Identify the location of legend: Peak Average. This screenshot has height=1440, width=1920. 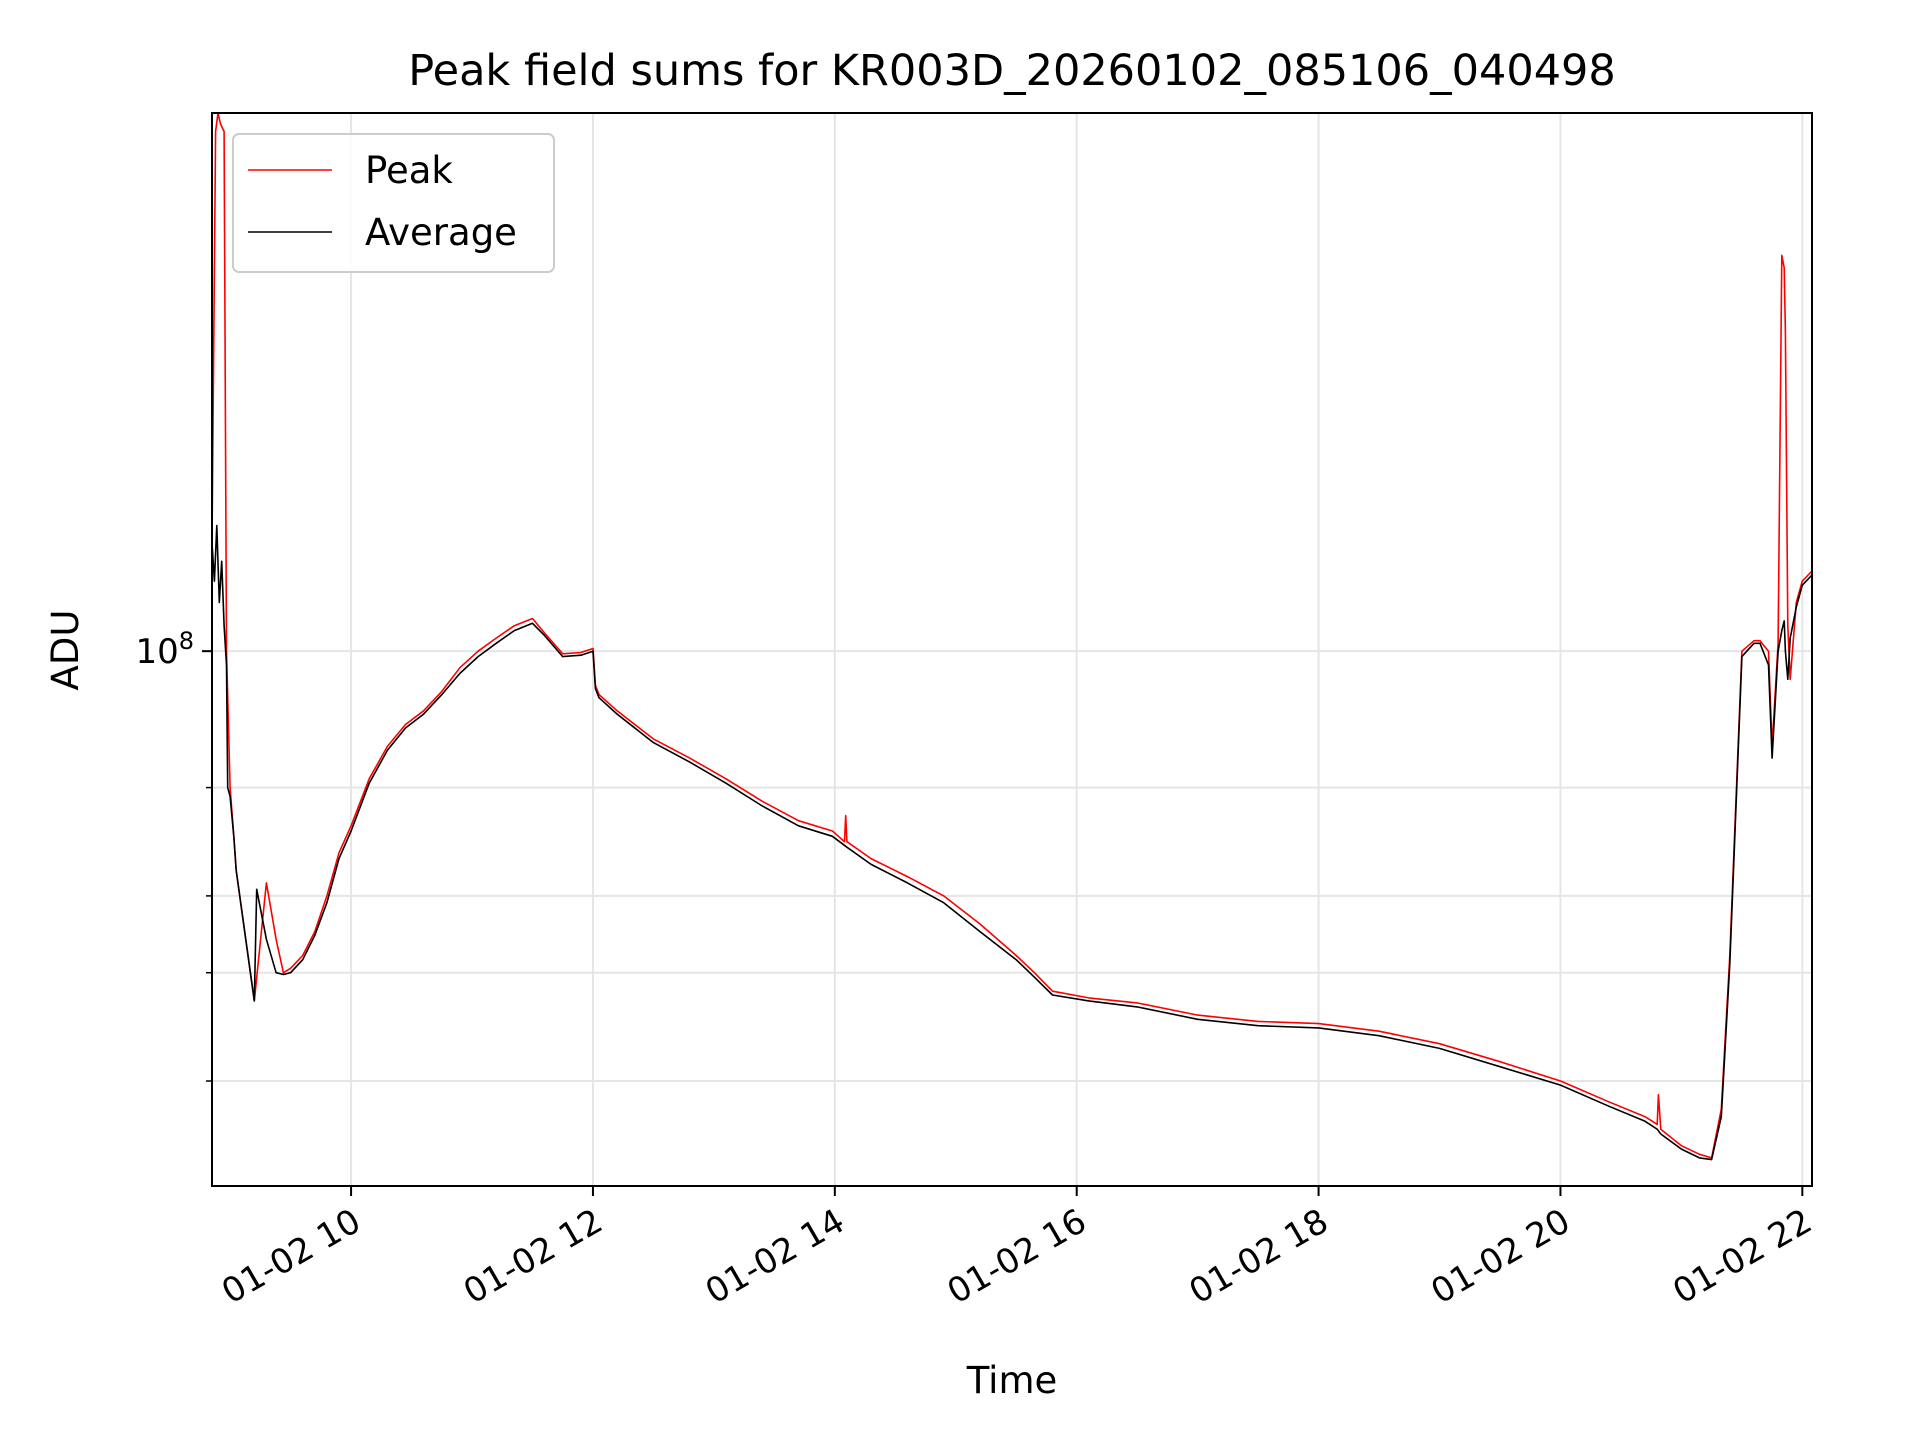
(393, 203).